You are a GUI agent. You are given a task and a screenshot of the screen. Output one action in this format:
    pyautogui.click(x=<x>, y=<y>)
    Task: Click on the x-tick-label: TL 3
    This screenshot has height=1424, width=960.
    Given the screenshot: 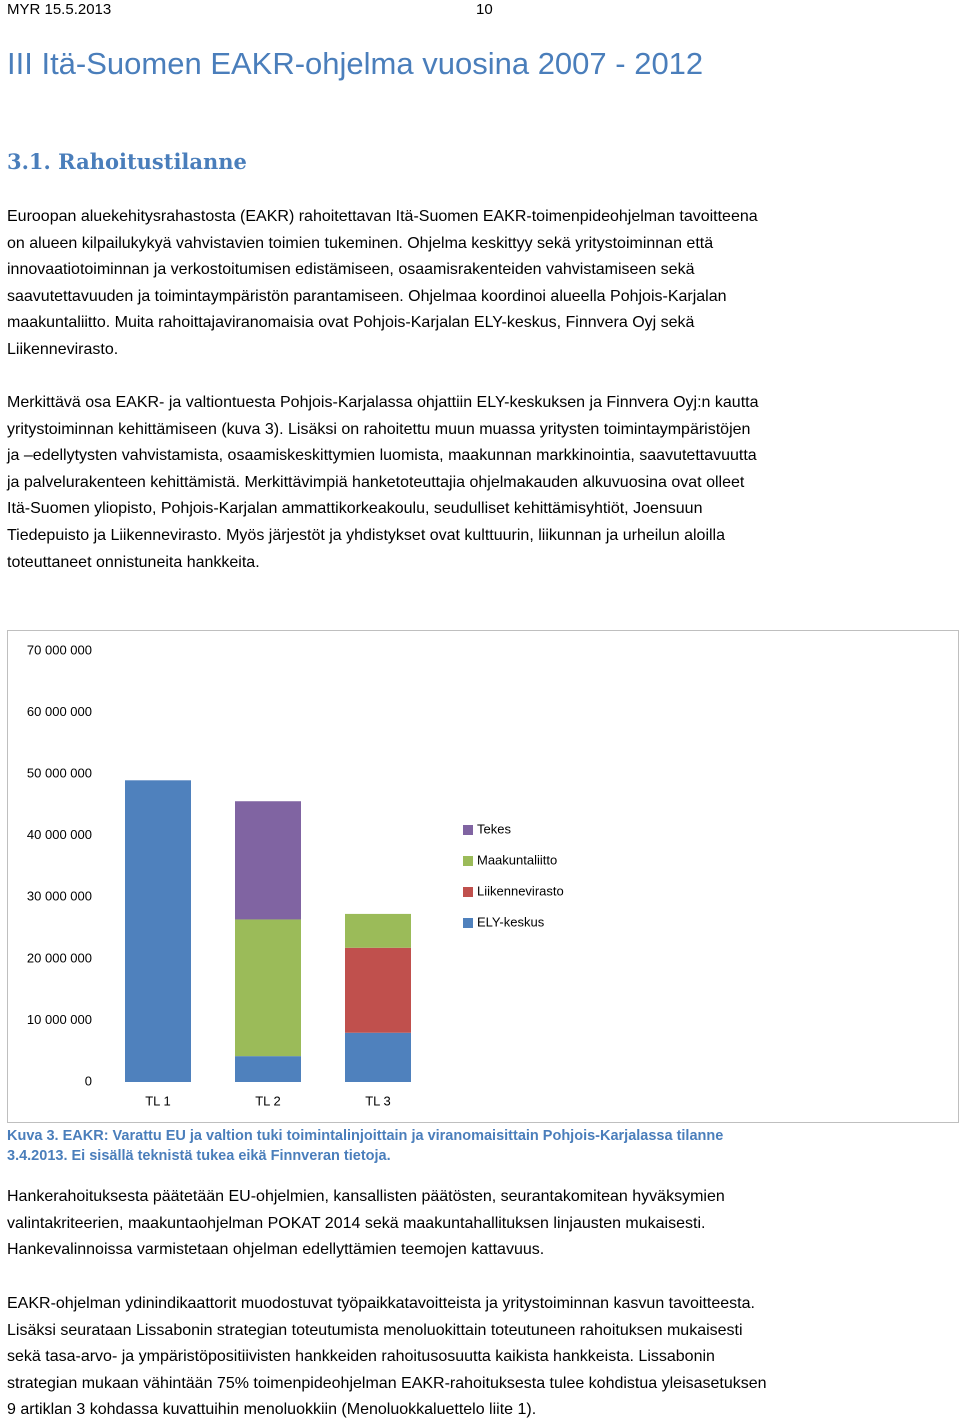 What is the action you would take?
    pyautogui.click(x=378, y=1100)
    